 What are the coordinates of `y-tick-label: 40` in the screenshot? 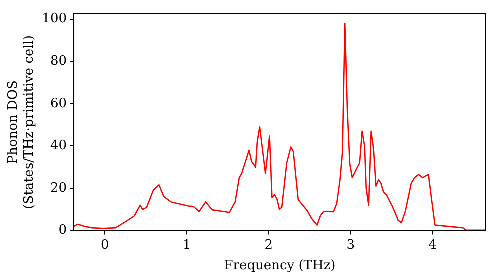 It's located at (59, 146).